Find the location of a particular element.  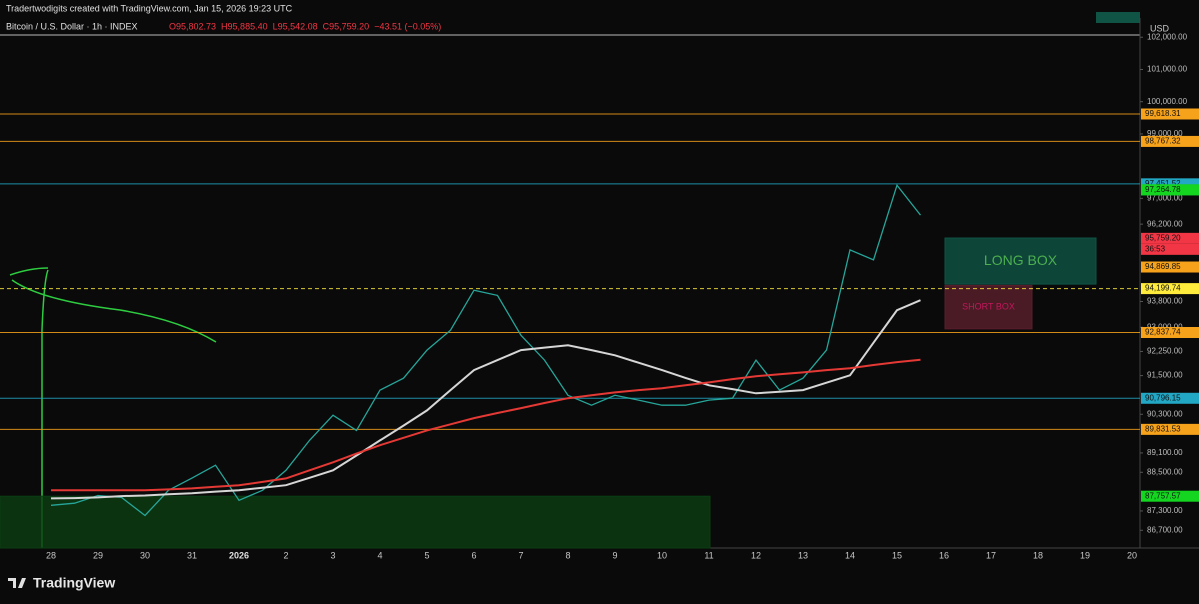

y-tick-label: 93,000.00 is located at coordinates (1165, 326).